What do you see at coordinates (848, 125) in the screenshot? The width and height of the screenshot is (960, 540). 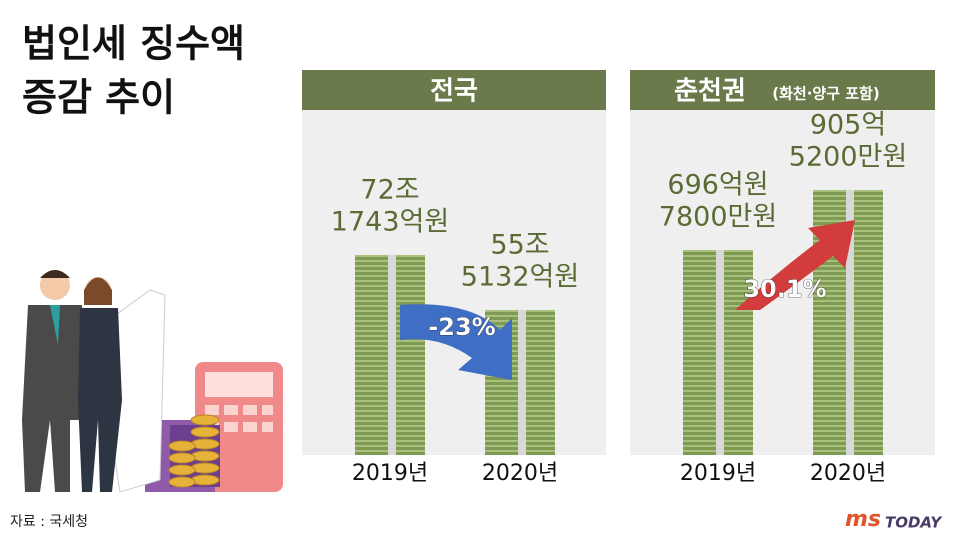 I see `amount-label: 905억` at bounding box center [848, 125].